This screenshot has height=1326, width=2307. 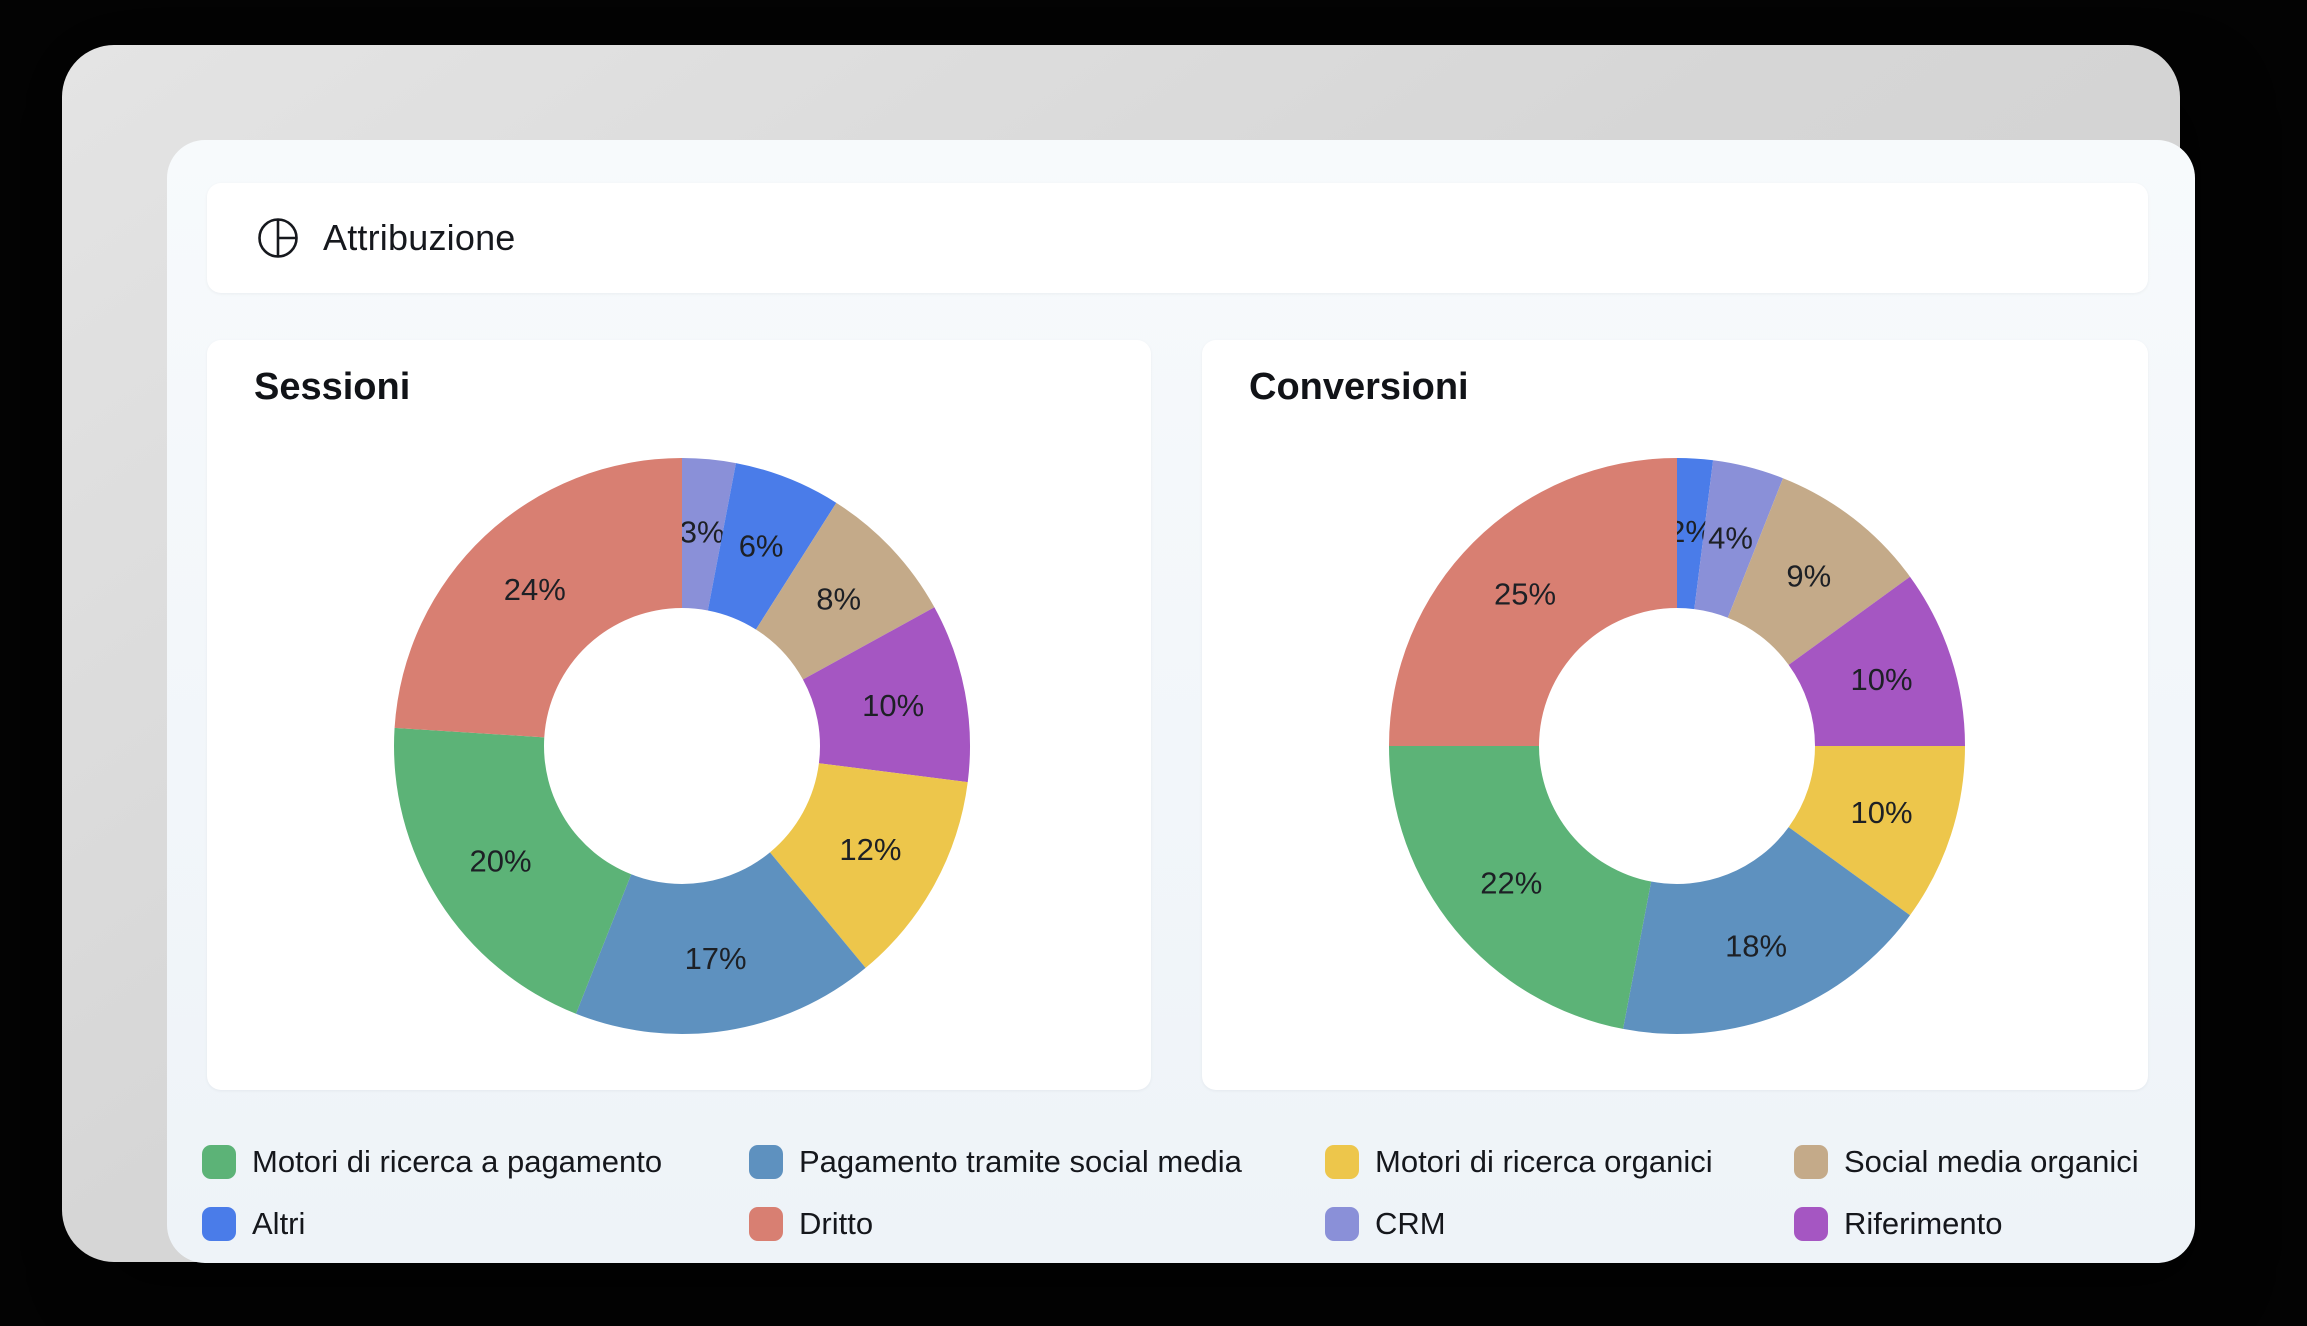 I want to click on legend-swatch-green, so click(x=219, y=1162).